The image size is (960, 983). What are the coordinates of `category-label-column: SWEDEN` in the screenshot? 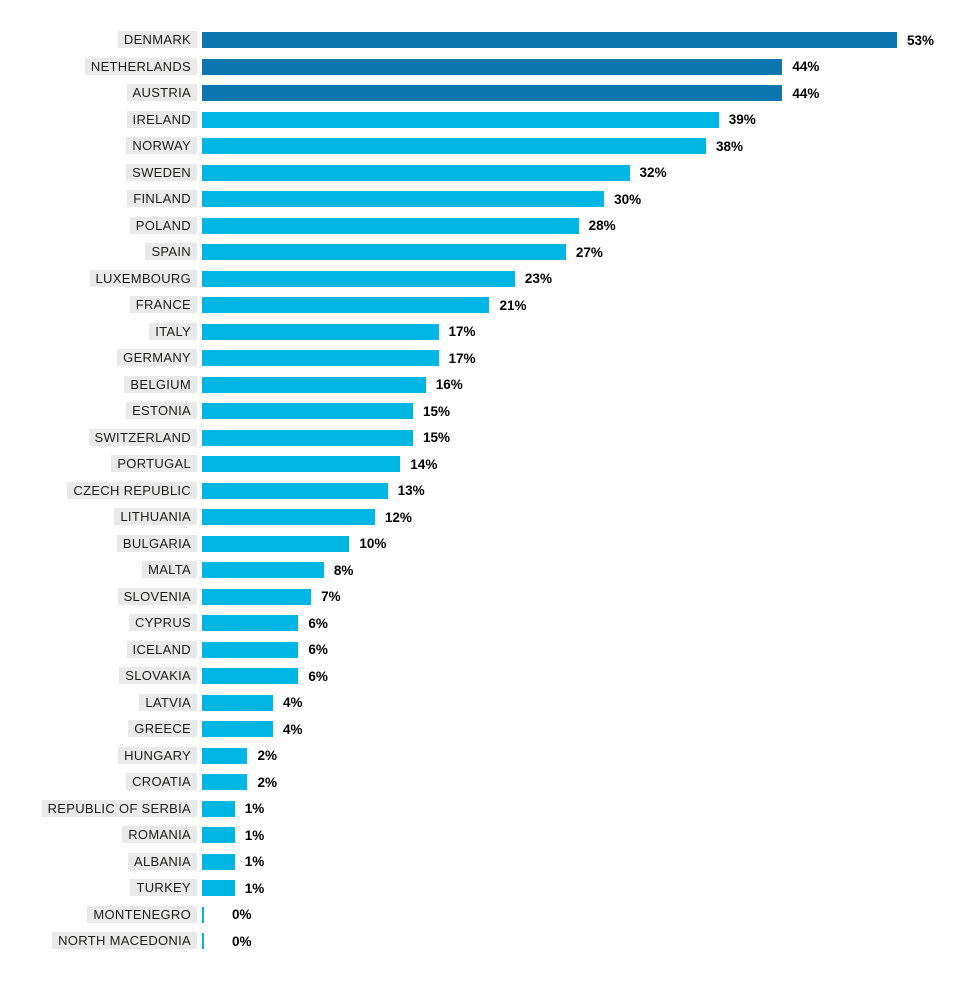 It's located at (98, 172).